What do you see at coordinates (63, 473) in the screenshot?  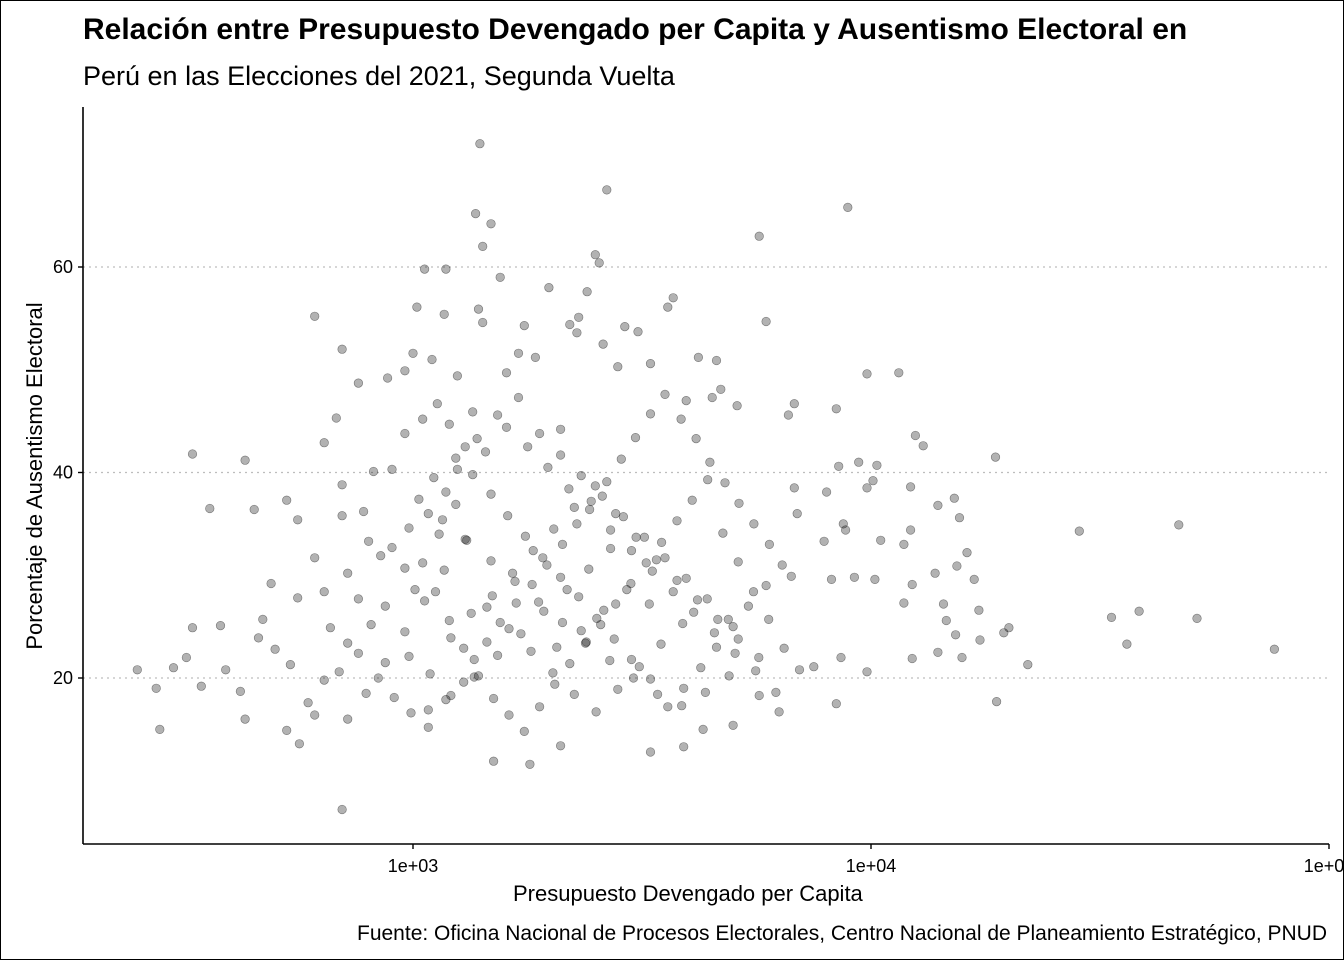 I see `y-tick-label: 40` at bounding box center [63, 473].